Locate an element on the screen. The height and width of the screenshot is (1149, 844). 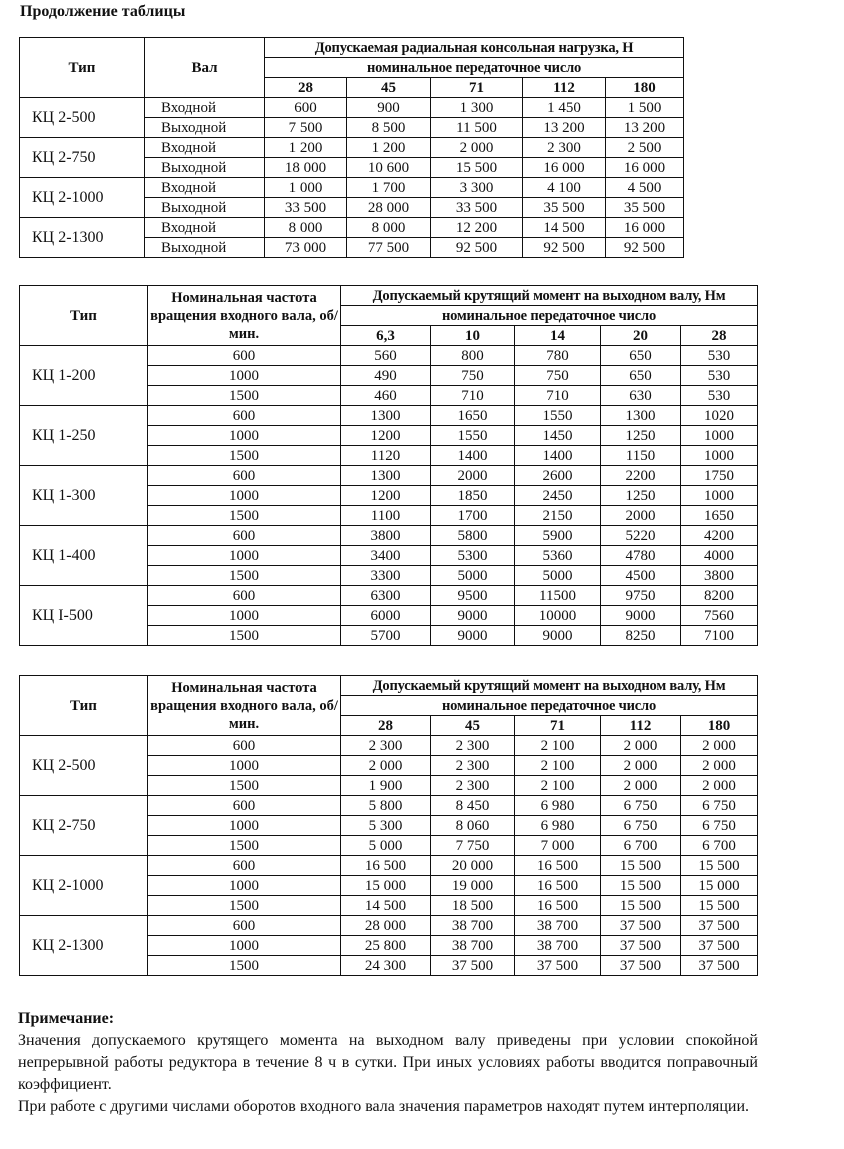
table-row: КЦ 1-250 600 1300 1650 1550 1300 1020 is located at coordinates (388, 435).